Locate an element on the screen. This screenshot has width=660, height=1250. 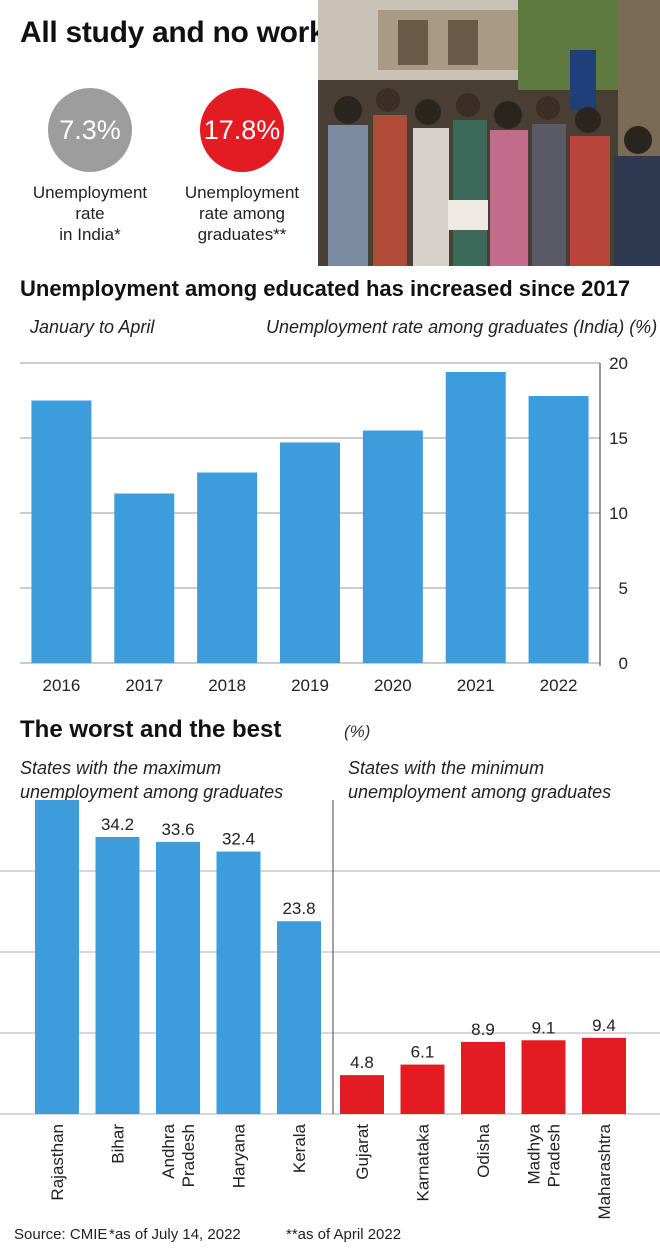
stat-value-india: 7.3% is located at coordinates (90, 129).